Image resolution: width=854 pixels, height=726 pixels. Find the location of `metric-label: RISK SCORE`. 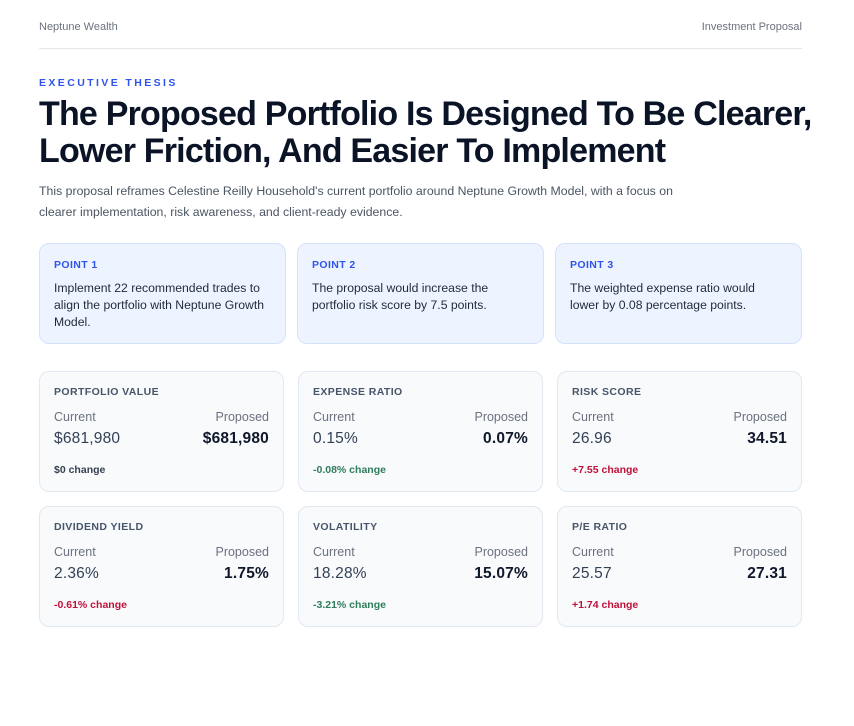

metric-label: RISK SCORE is located at coordinates (607, 392).